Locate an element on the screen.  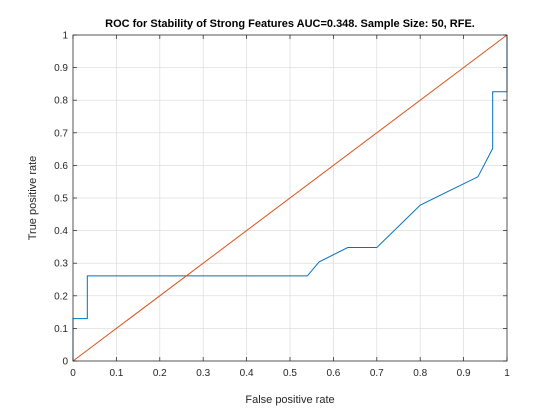
x-tick-label: 0.4 is located at coordinates (247, 373).